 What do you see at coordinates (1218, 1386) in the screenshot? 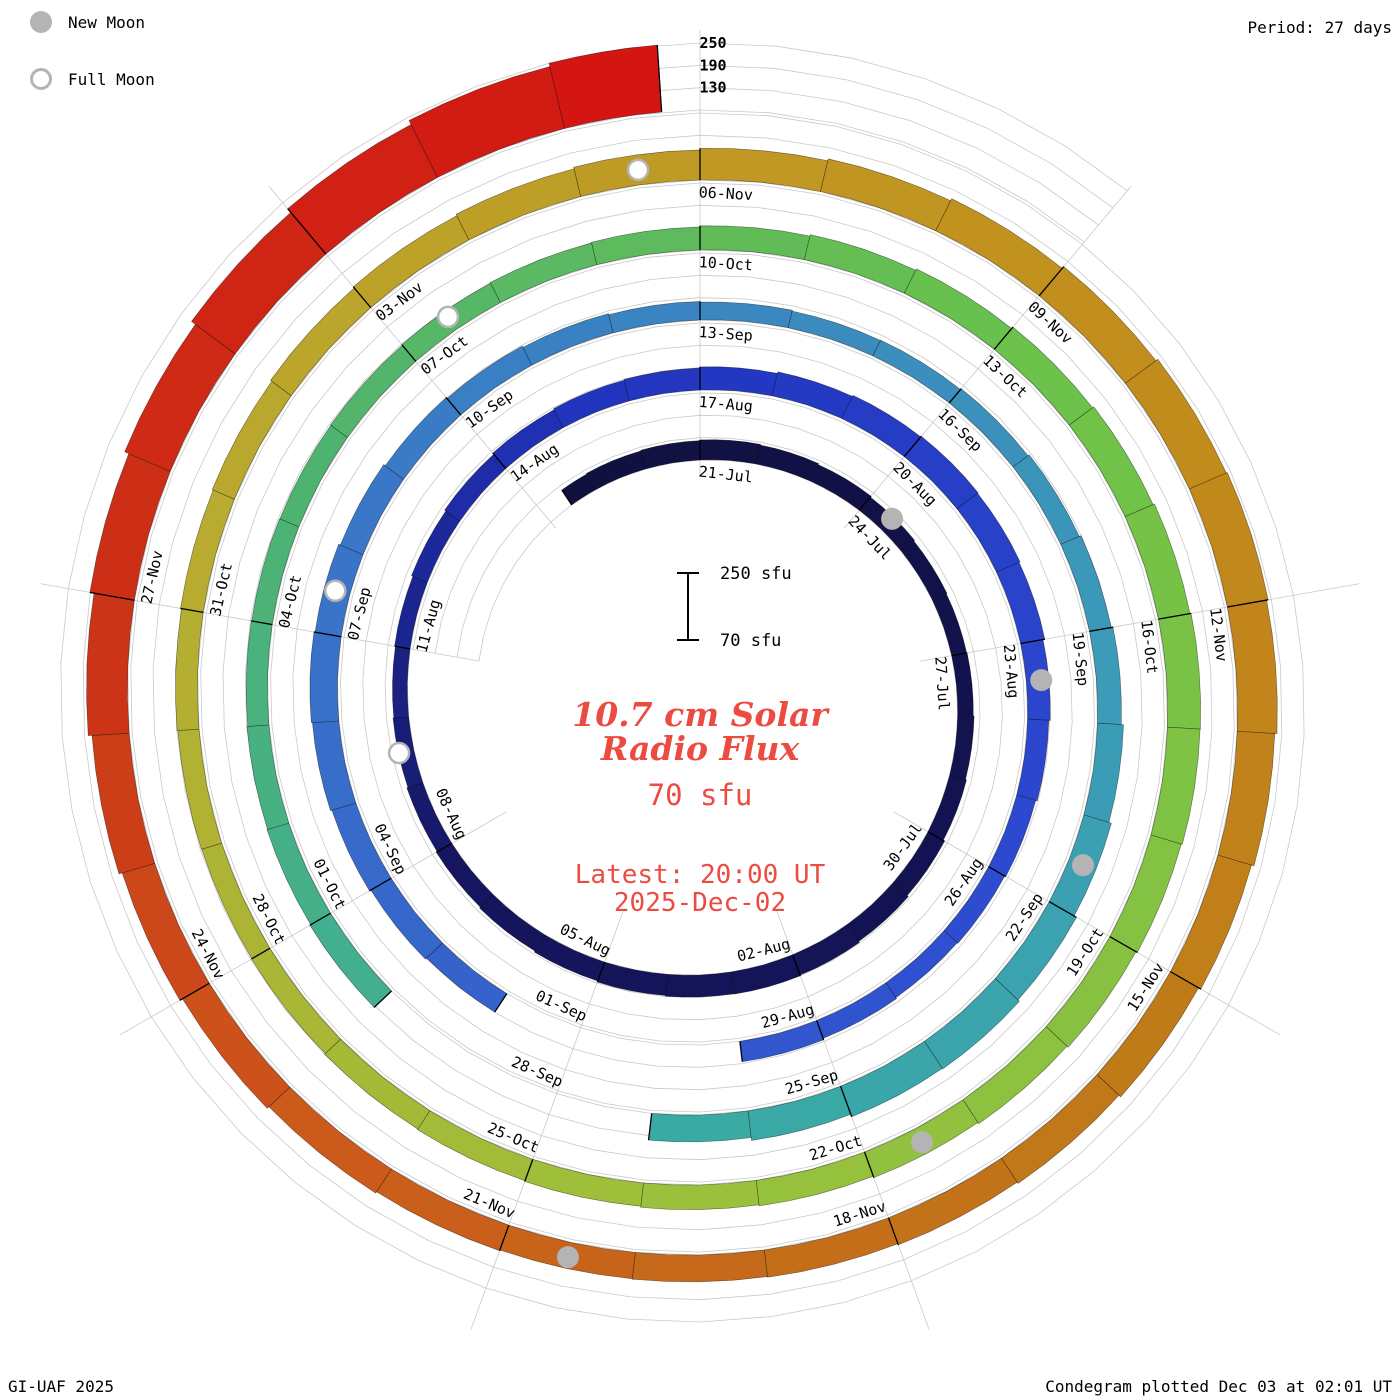
I see `credit-right: Condegram plotted Dec 03 at 02:01 UT` at bounding box center [1218, 1386].